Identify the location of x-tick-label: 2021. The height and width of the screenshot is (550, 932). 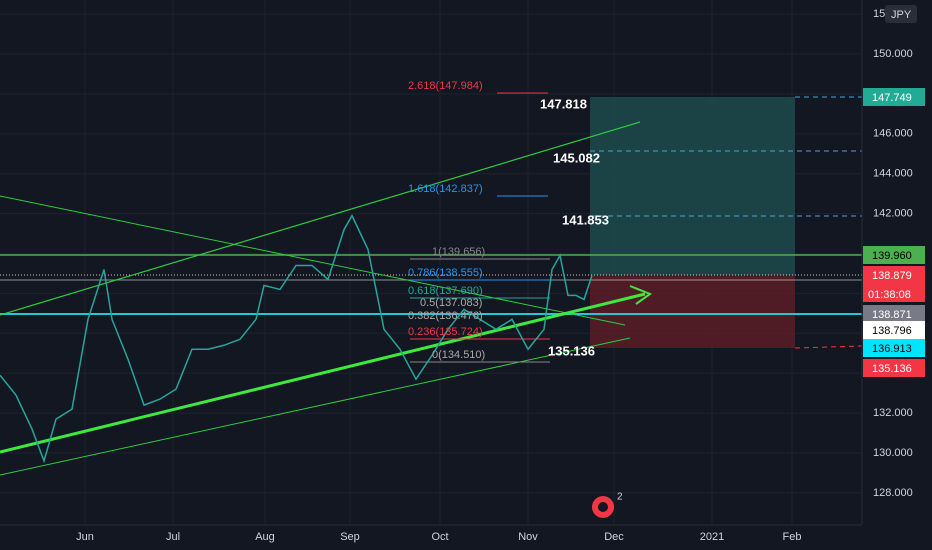
(712, 537).